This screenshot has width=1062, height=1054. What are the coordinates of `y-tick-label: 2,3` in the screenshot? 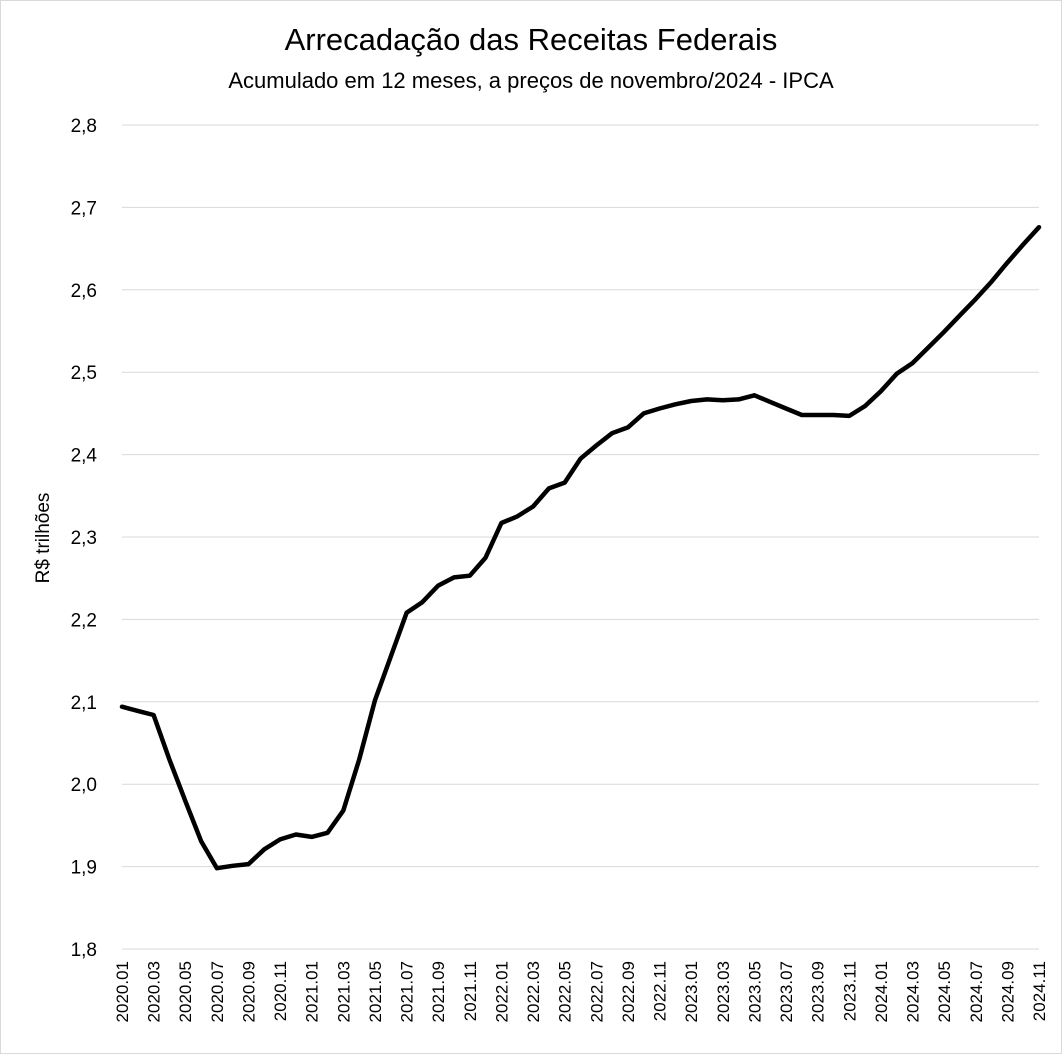 It's located at (84, 538).